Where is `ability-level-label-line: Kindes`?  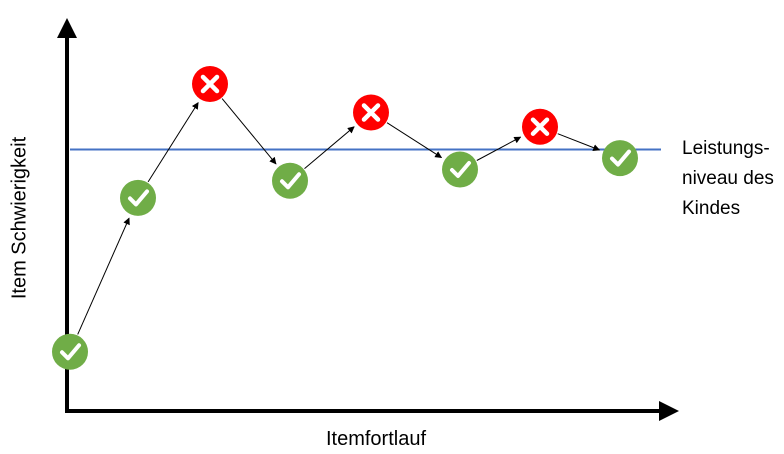 ability-level-label-line: Kindes is located at coordinates (711, 208).